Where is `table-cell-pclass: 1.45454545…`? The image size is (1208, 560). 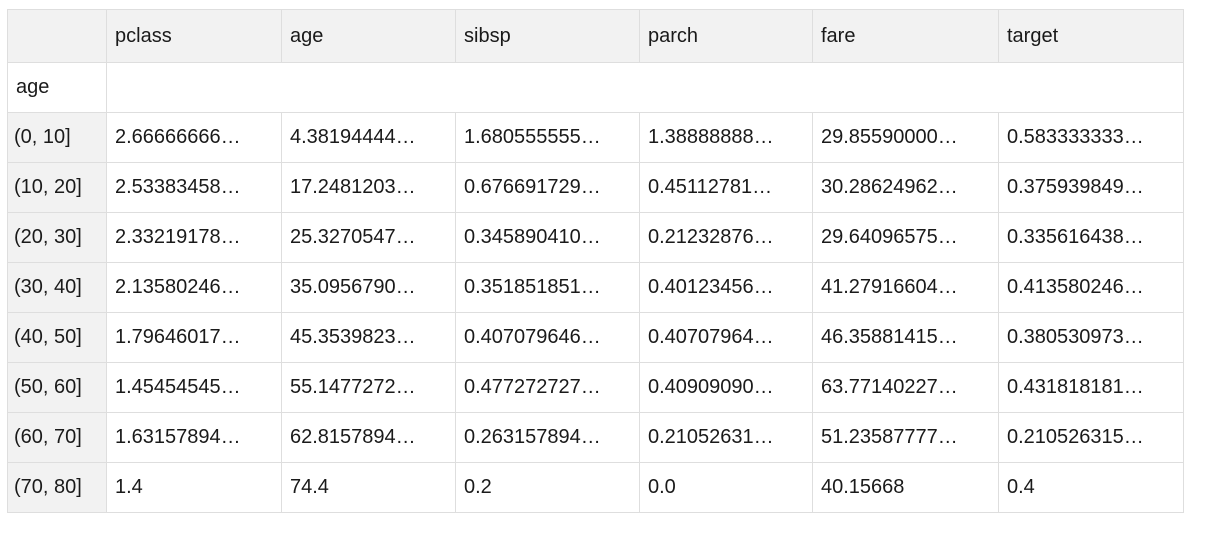
table-cell-pclass: 1.45454545… is located at coordinates (194, 387).